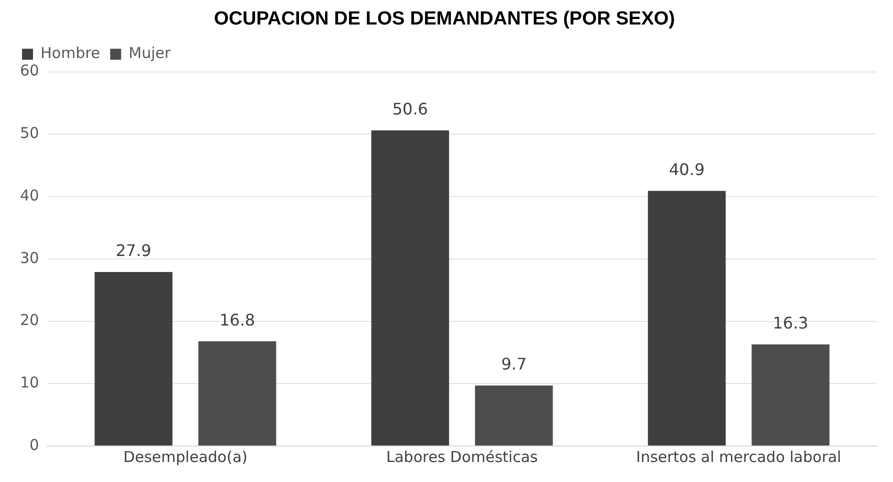  I want to click on y-tick-label: 20, so click(30, 320).